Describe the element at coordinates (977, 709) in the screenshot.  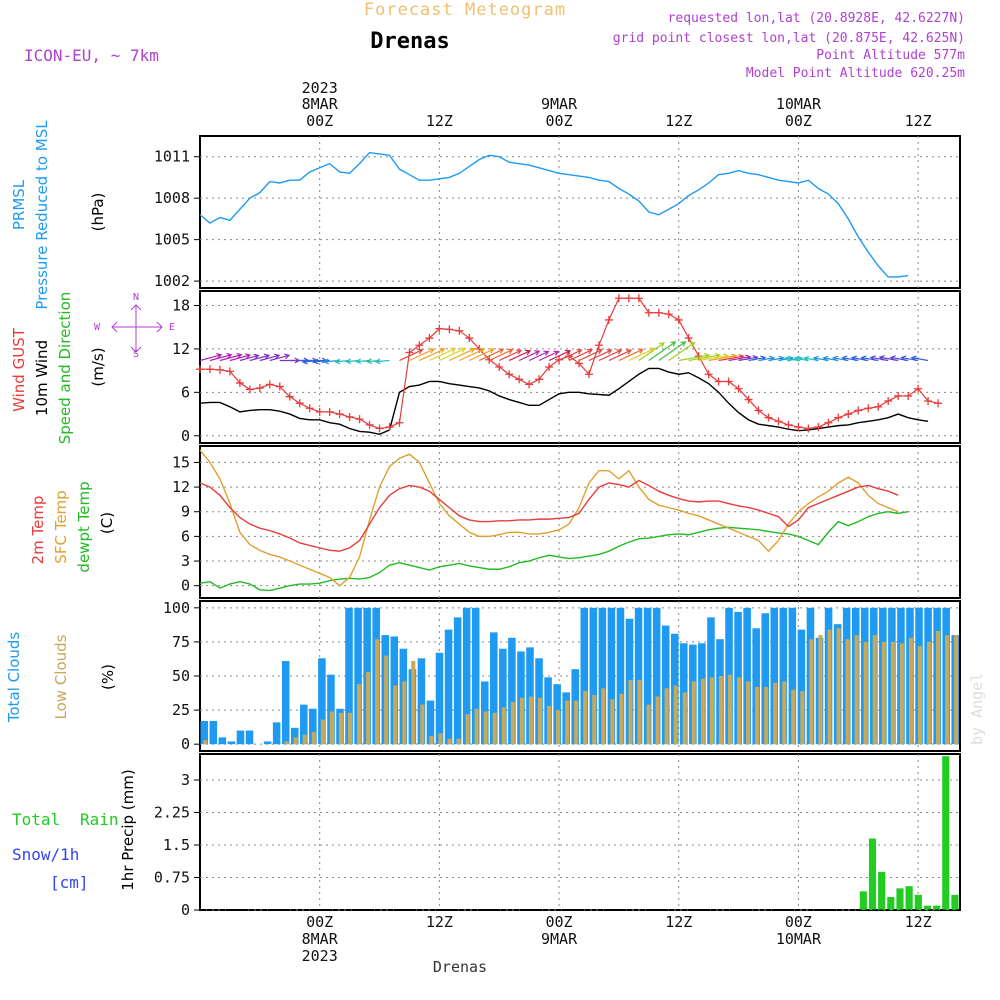
I see `watermark: by Angel` at that location.